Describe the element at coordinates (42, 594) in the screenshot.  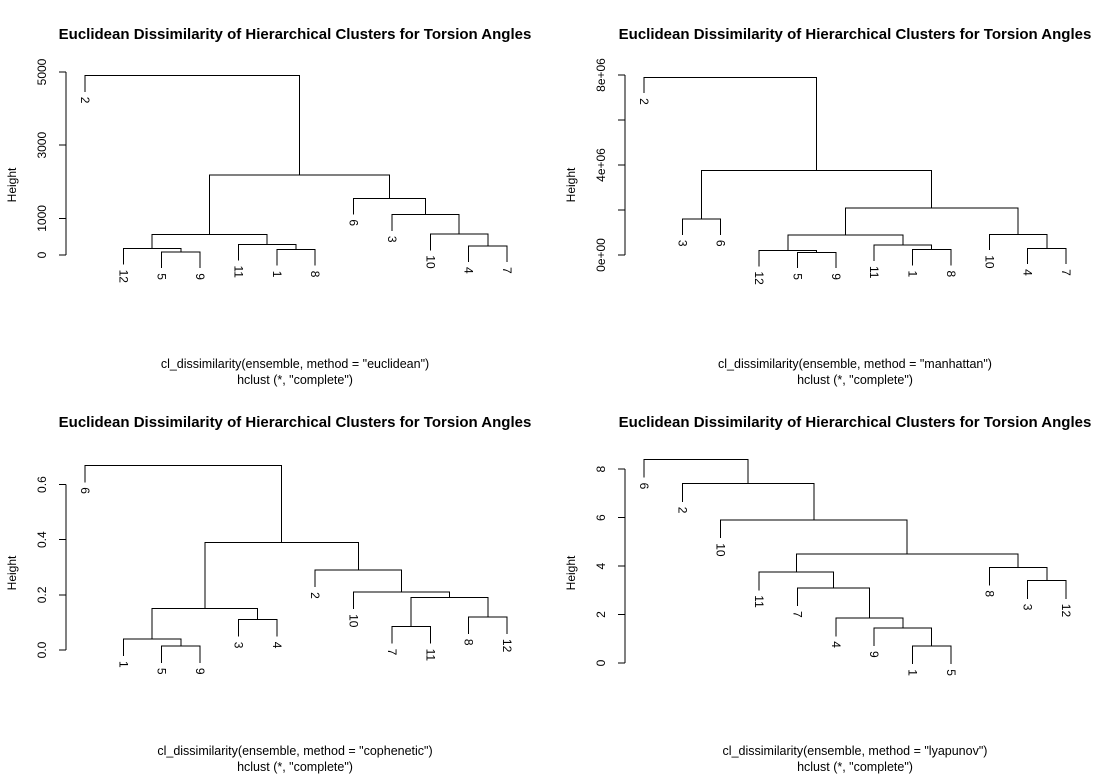
I see `y-tick-label: 0.2` at that location.